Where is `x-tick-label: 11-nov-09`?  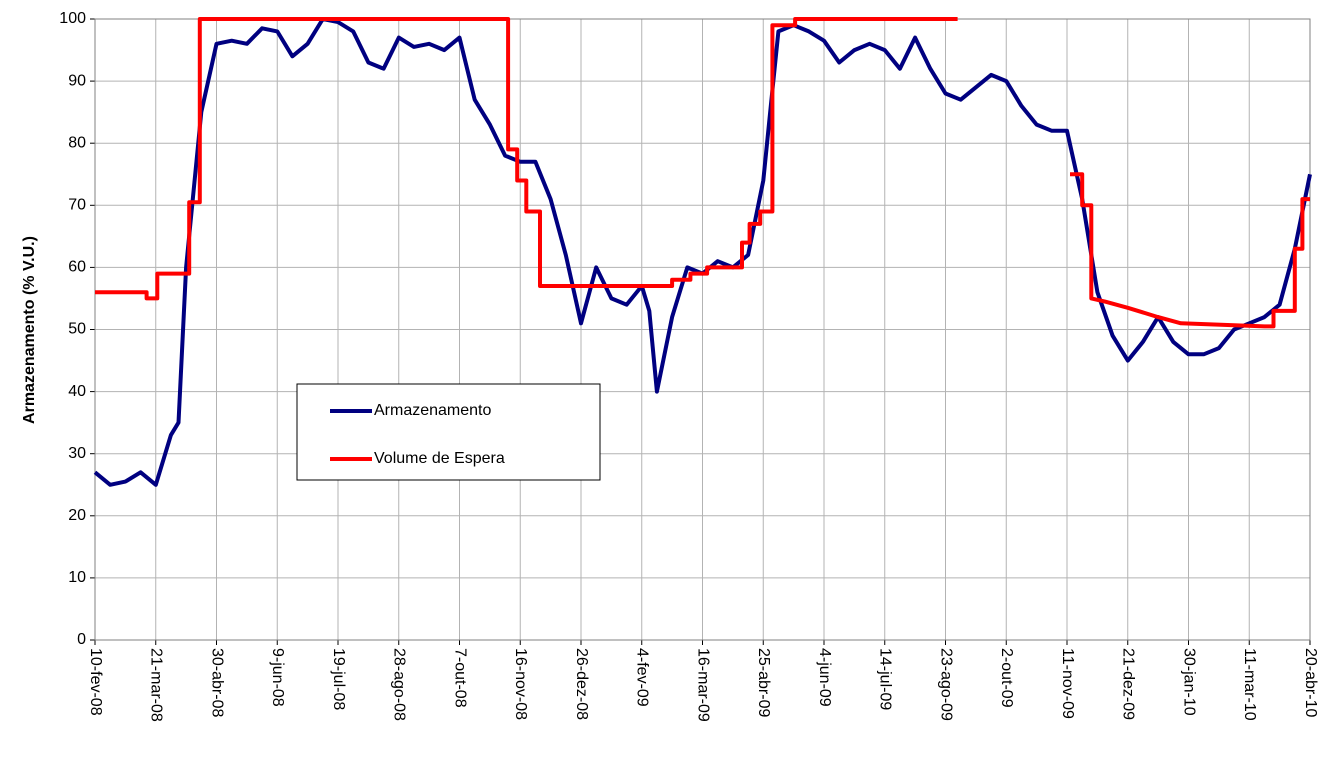
x-tick-label: 11-nov-09 is located at coordinates (1067, 683).